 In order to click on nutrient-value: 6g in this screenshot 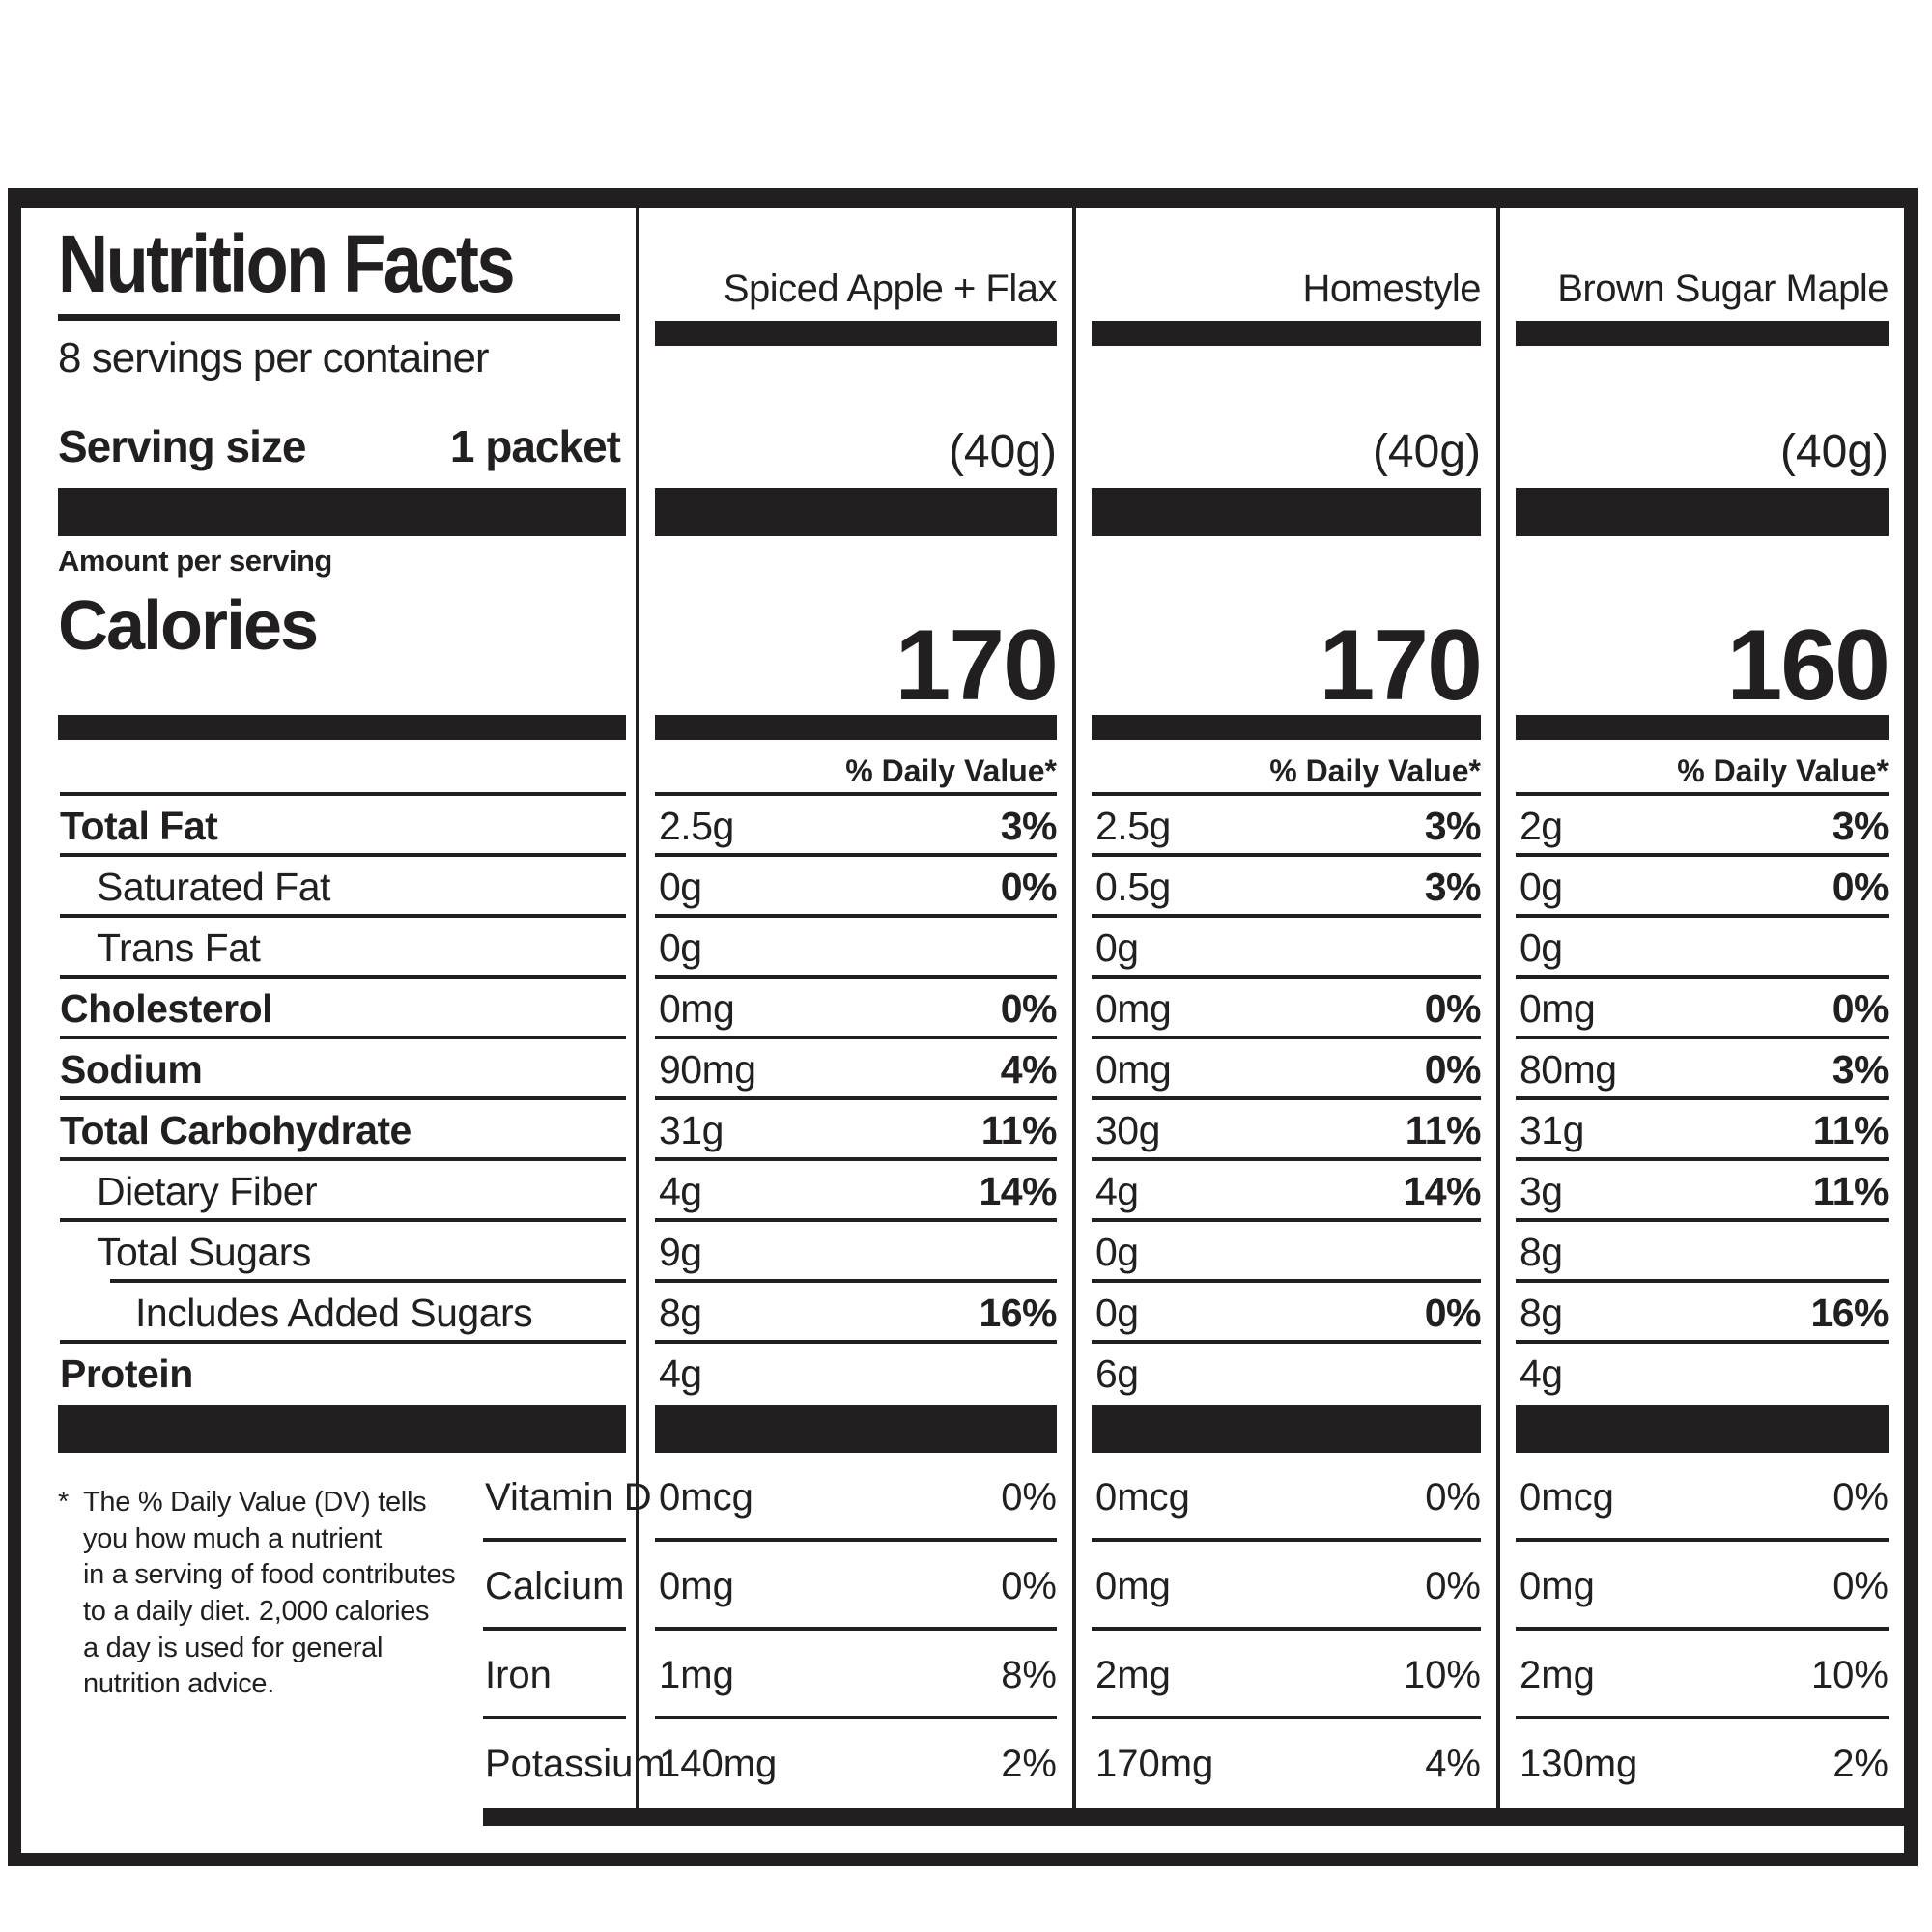, I will do `click(1117, 1373)`.